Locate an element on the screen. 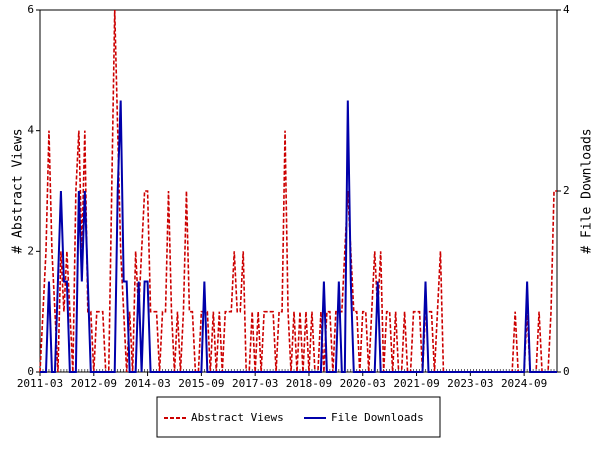 Image resolution: width=600 pixels, height=450 pixels. x-tick-label: 2020-03 is located at coordinates (363, 383).